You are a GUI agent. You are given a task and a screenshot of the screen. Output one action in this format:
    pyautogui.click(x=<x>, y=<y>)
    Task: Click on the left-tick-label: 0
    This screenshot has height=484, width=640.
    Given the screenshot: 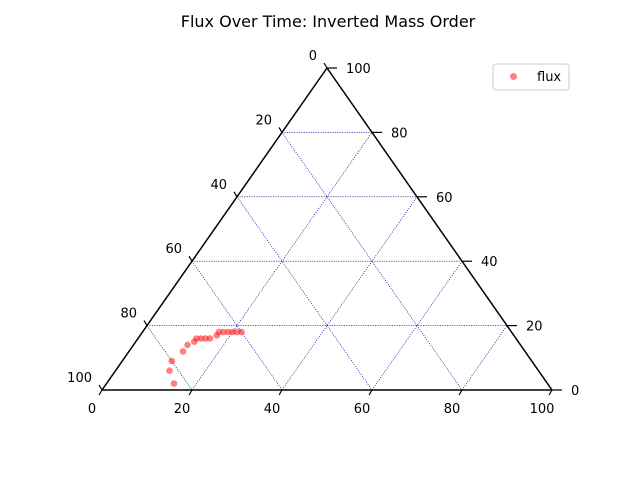 What is the action you would take?
    pyautogui.click(x=313, y=56)
    